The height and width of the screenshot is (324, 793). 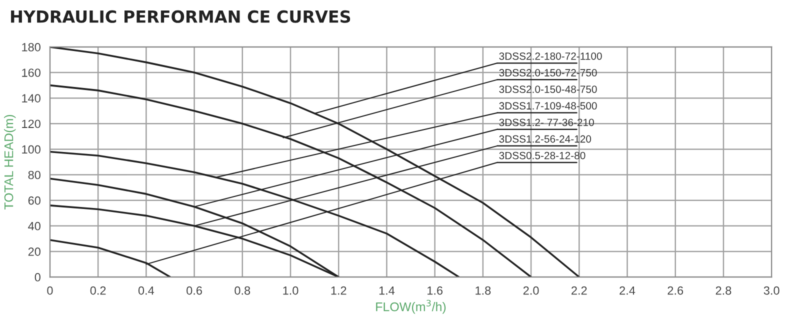 I want to click on annotation: 3DSS1.2-56-24-120, so click(x=545, y=139).